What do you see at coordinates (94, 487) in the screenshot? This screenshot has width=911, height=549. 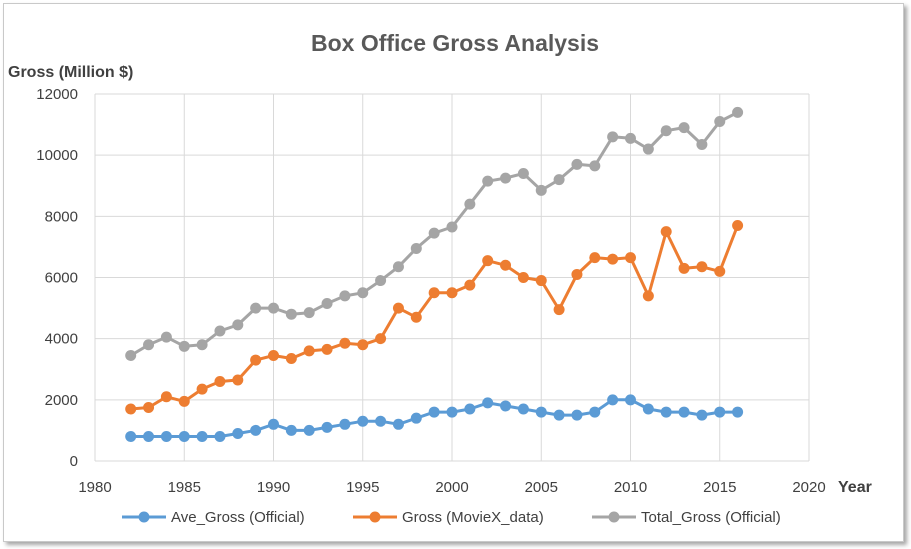 I see `x-tick-label: 1980` at bounding box center [94, 487].